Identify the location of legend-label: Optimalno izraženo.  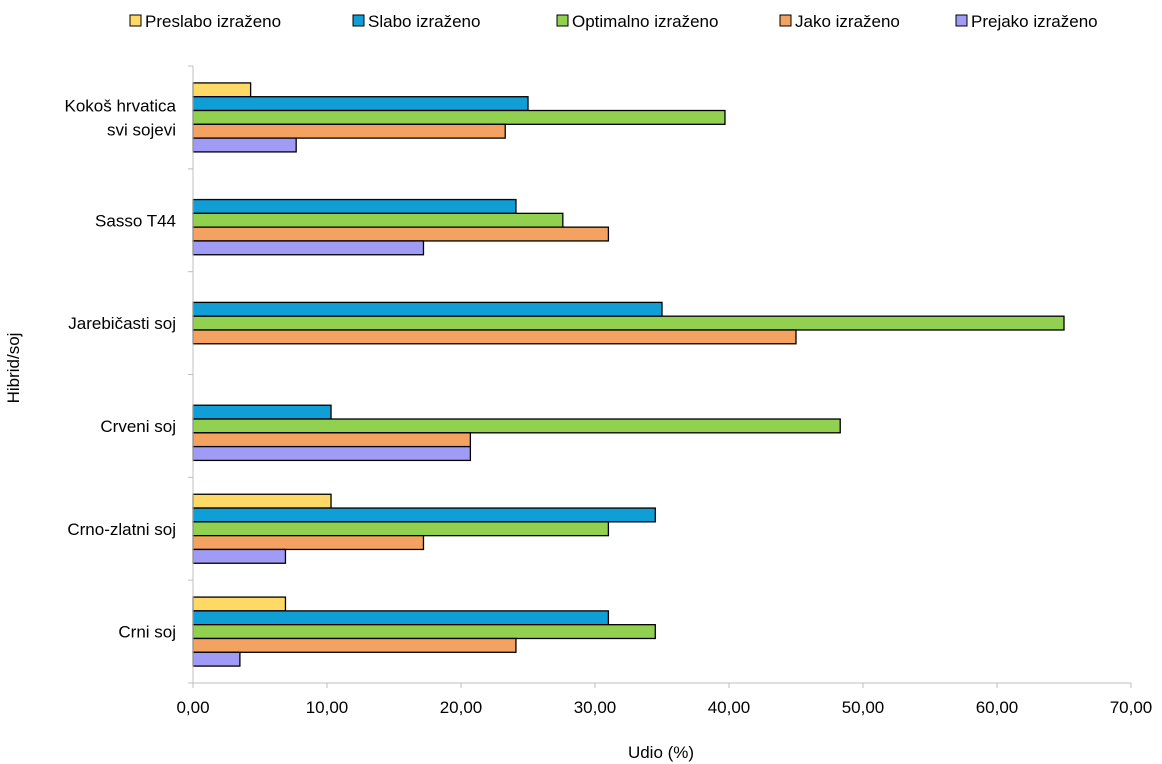
(645, 21).